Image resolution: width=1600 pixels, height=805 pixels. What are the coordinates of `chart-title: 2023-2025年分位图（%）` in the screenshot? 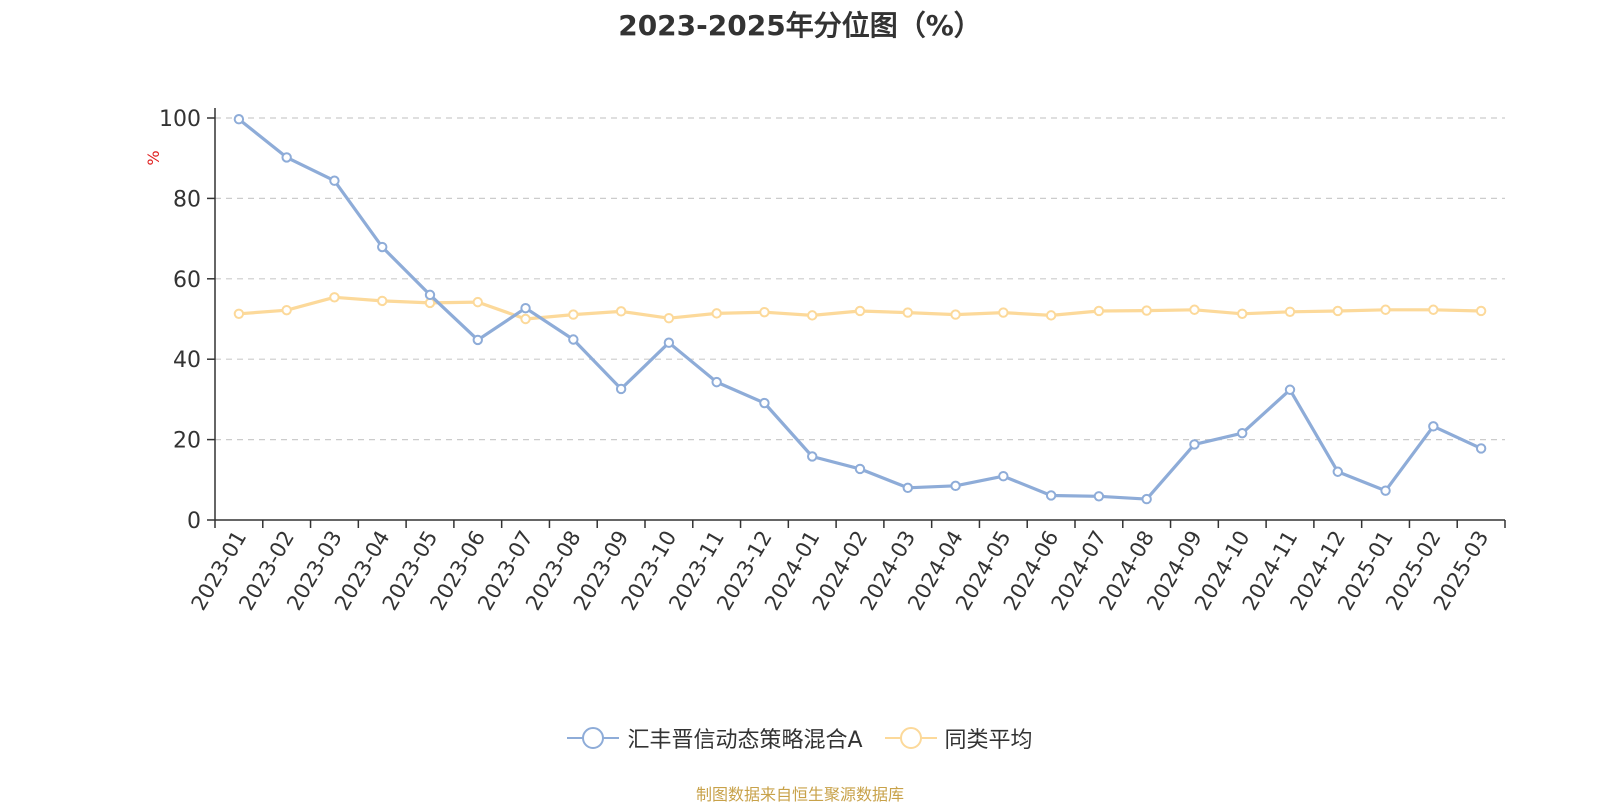 It's located at (800, 25).